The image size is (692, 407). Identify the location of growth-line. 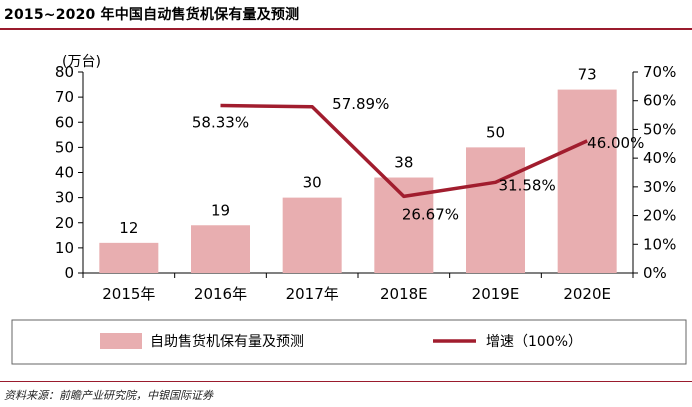
(404, 151).